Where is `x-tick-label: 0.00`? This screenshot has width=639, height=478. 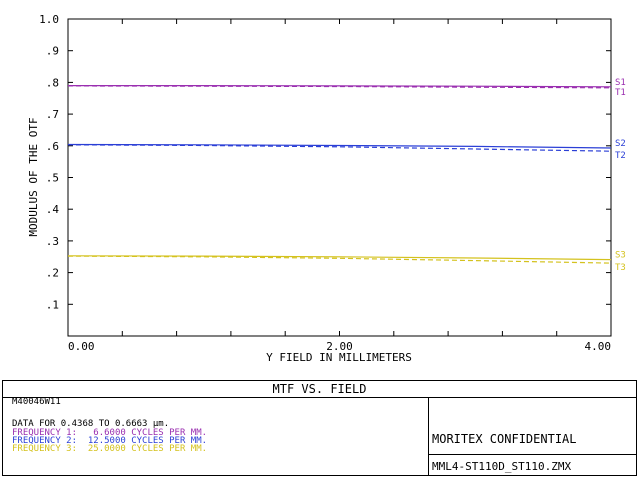 x-tick-label: 0.00 is located at coordinates (81, 346).